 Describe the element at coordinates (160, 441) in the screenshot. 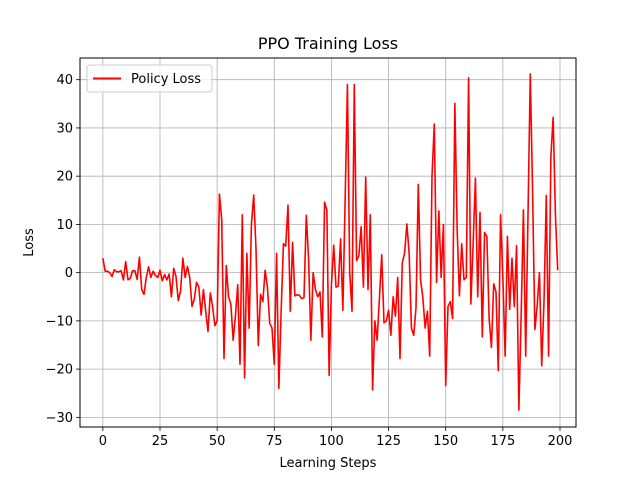

I see `x-tick-label: 25` at that location.